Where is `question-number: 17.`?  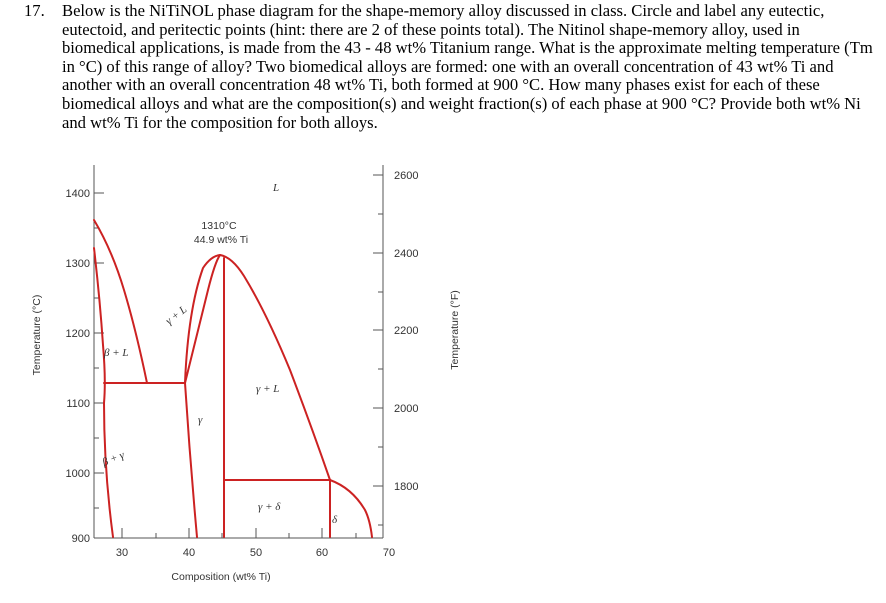 question-number: 17. is located at coordinates (34, 10).